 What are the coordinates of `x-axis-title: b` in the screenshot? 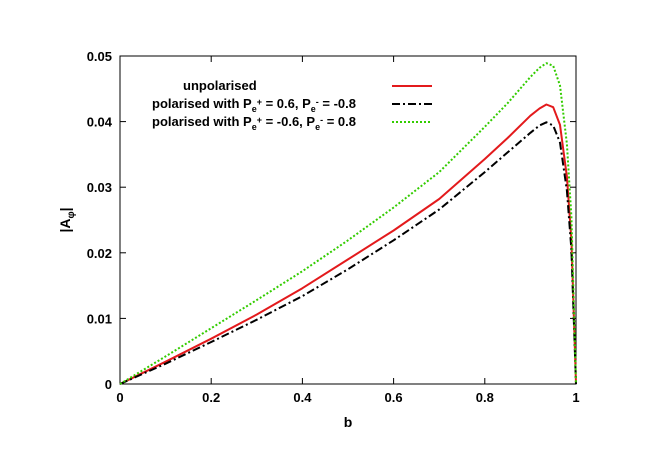 It's located at (348, 422).